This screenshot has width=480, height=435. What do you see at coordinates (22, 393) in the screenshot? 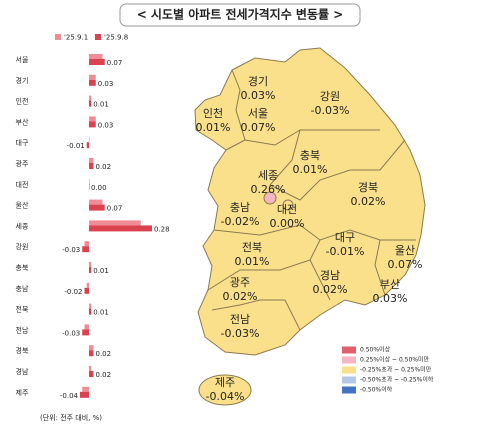
I see `category-label: 제주` at bounding box center [22, 393].